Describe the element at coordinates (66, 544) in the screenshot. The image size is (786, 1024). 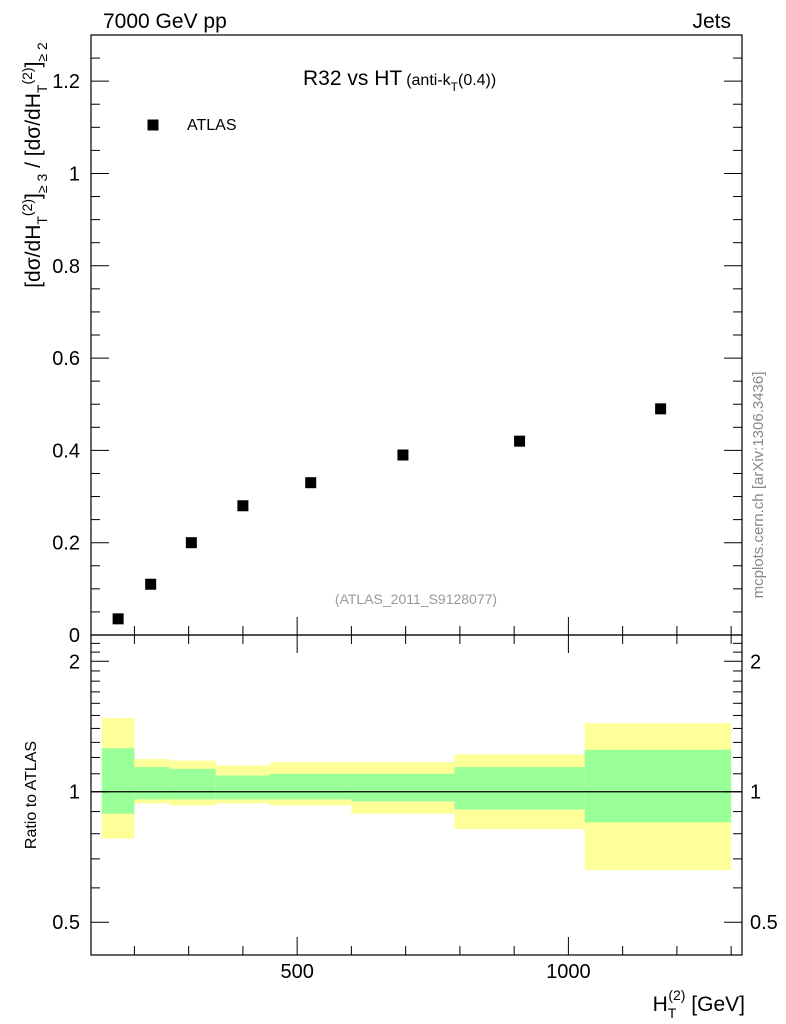
I see `y-tick-label: 0.2` at that location.